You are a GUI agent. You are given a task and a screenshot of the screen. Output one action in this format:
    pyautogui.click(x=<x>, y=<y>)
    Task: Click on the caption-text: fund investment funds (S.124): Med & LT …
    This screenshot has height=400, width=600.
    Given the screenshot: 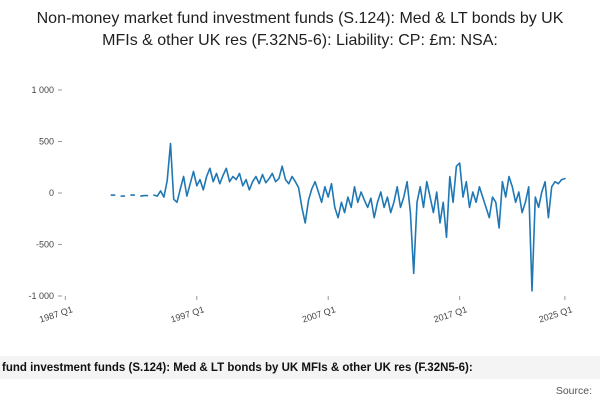 What is the action you would take?
    pyautogui.click(x=237, y=367)
    